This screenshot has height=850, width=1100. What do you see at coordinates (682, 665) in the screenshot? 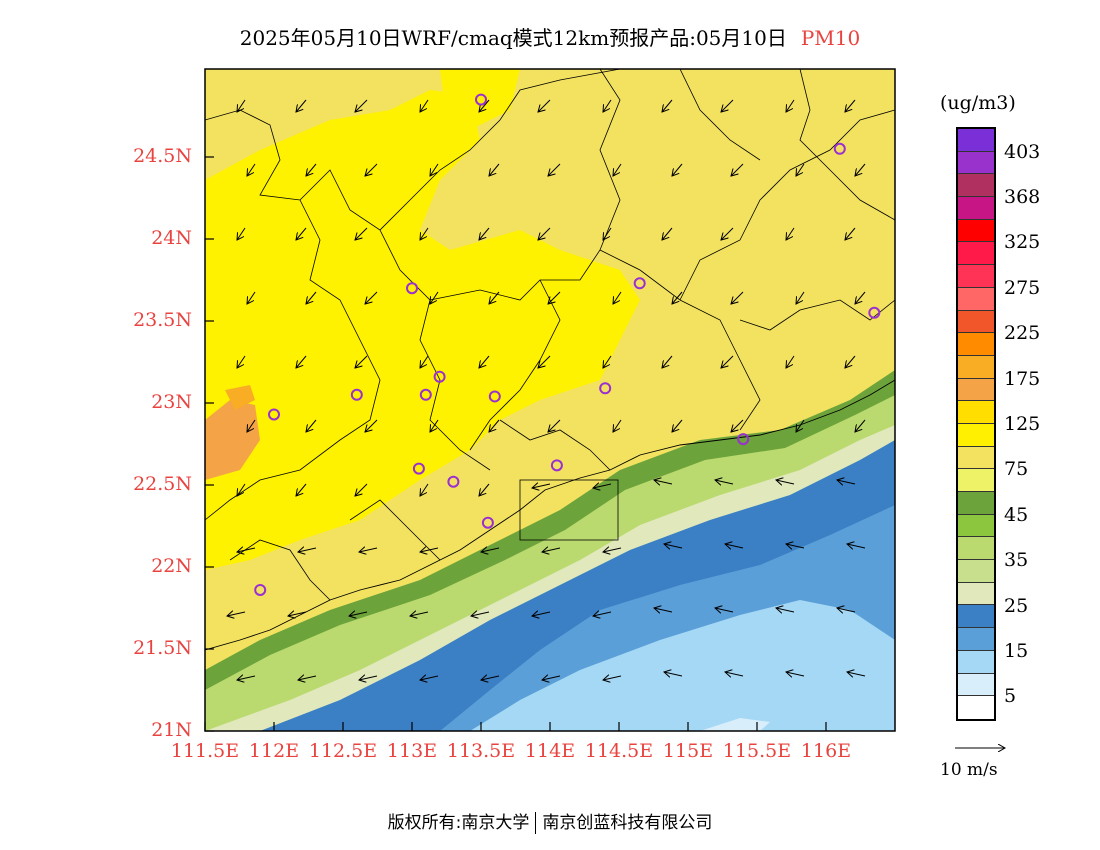
I see `sea-light` at bounding box center [682, 665].